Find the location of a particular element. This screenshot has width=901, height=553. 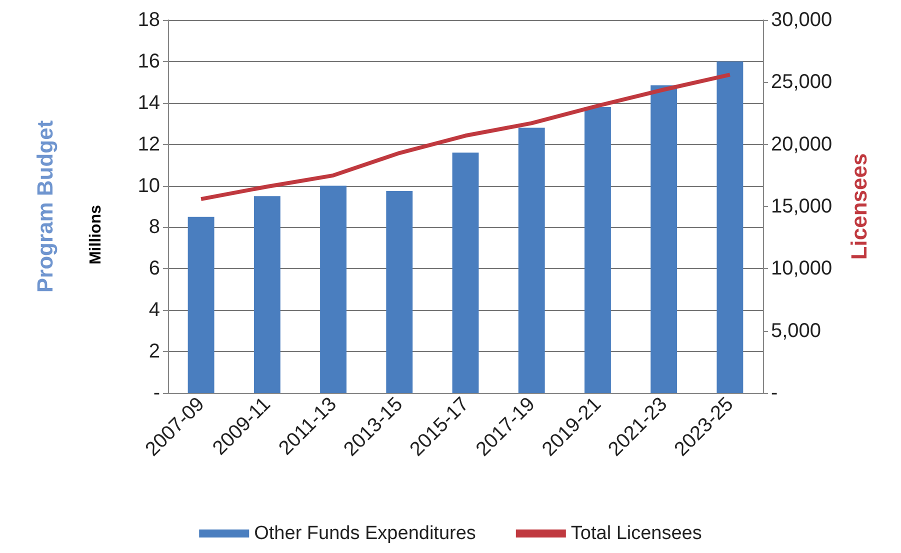

y-tick-label: 12 is located at coordinates (149, 144).